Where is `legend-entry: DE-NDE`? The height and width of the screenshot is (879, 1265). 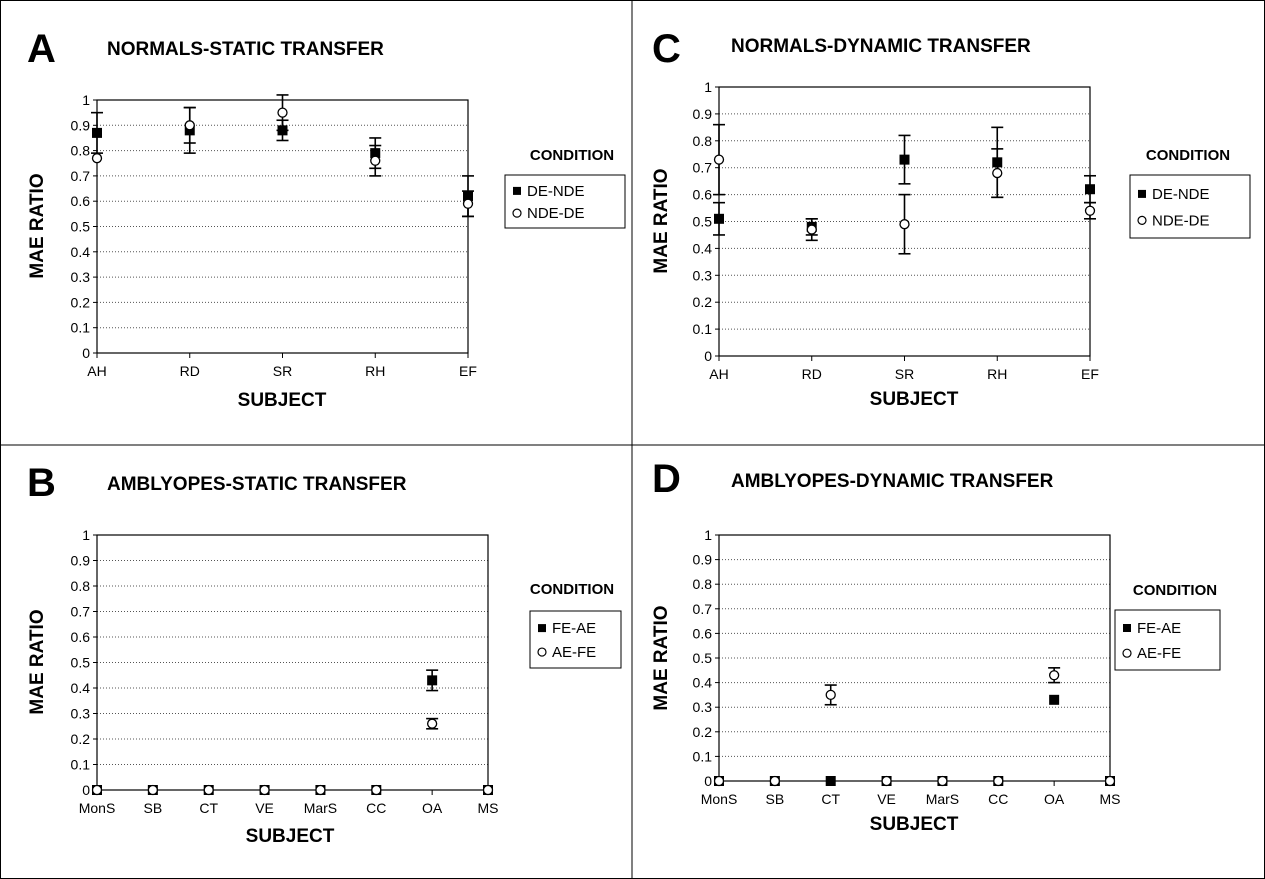 legend-entry: DE-NDE is located at coordinates (556, 191).